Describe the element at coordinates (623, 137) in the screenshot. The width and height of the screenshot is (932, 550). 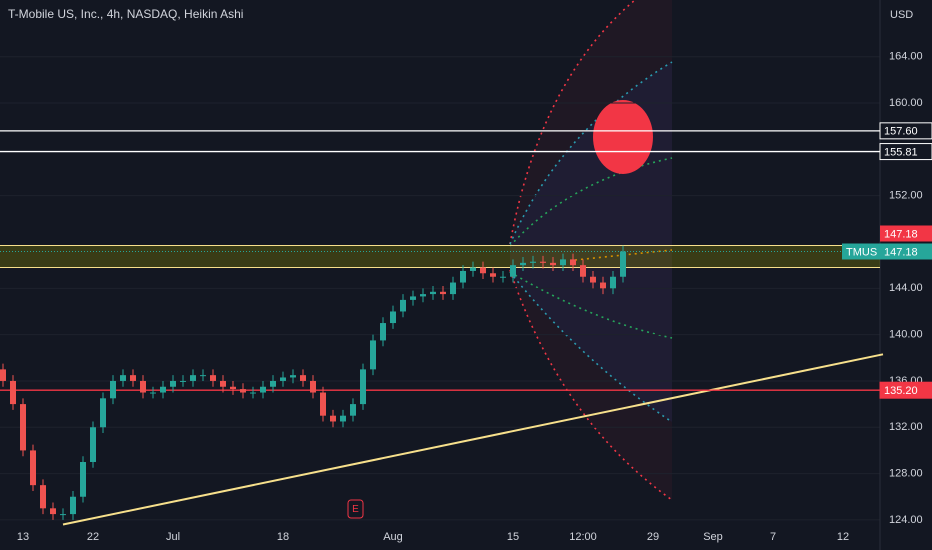
I see `target-marker` at that location.